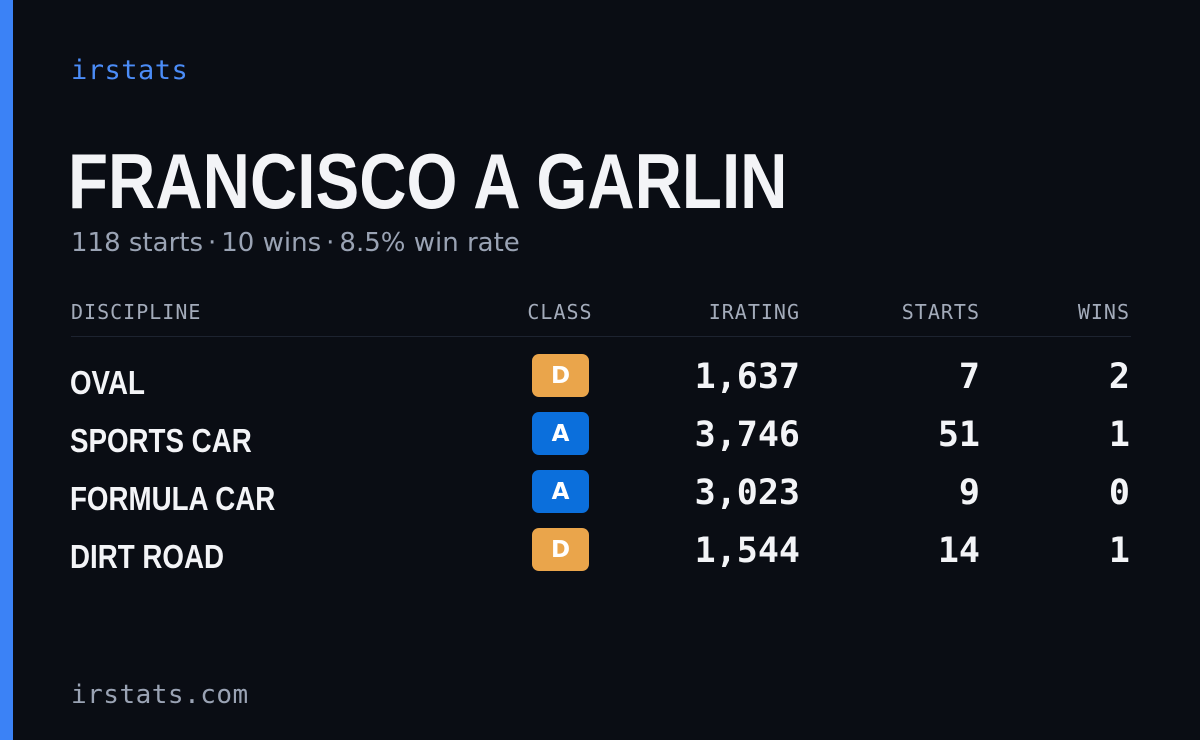  I want to click on discipline-name: DIRT ROAD, so click(147, 556).